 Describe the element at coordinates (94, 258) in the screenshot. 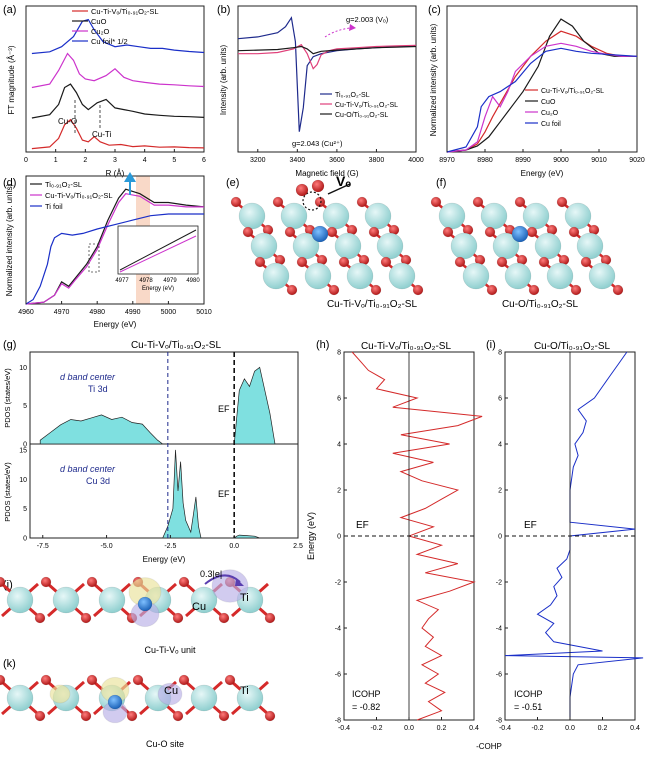

I see `zoom-box` at that location.